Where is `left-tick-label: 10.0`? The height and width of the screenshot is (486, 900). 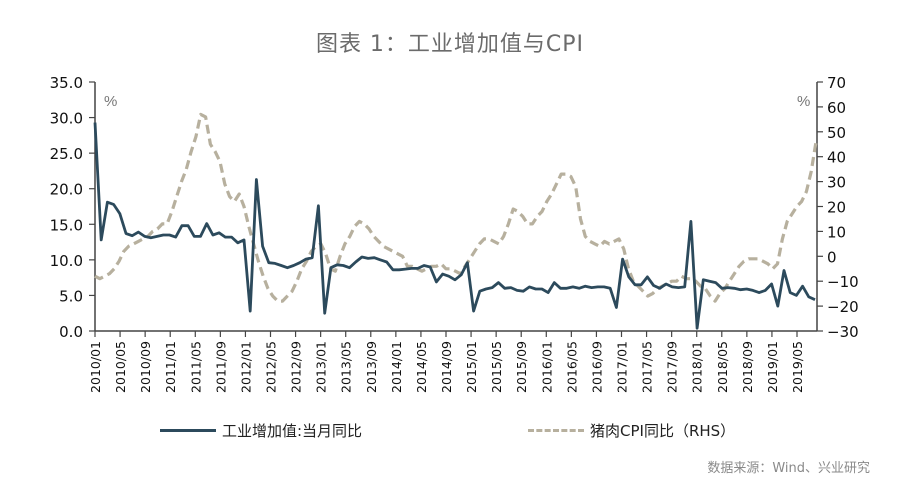 left-tick-label: 10.0 is located at coordinates (66, 261).